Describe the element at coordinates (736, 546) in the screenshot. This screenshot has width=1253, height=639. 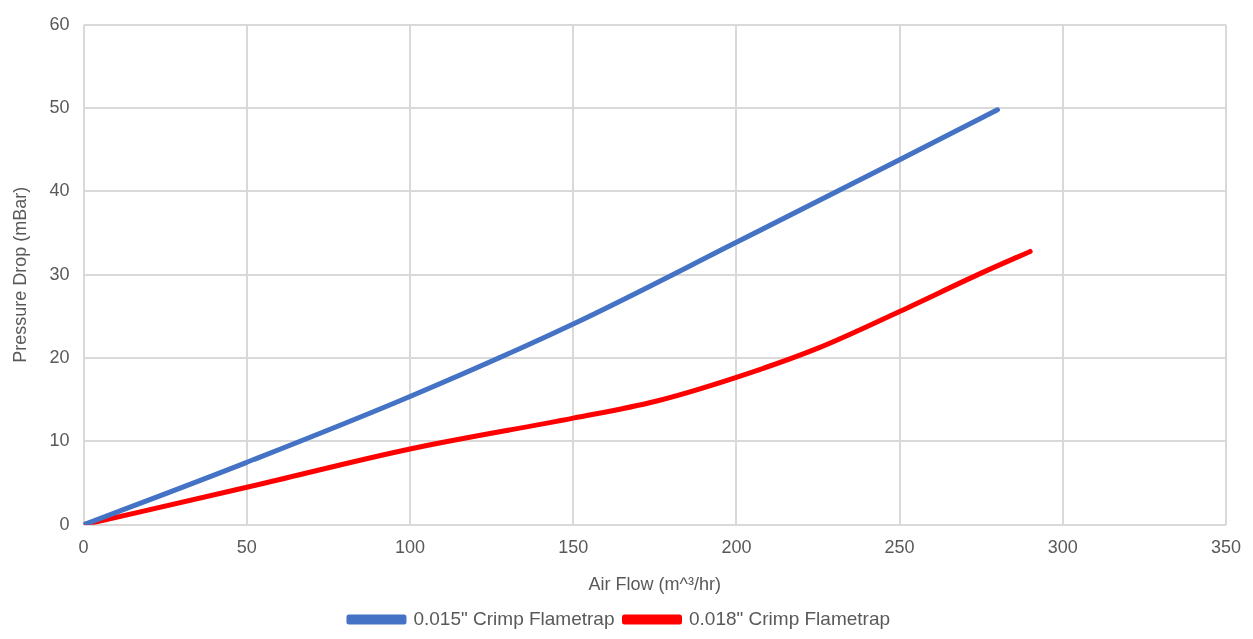
I see `x-tick-label: 200` at that location.